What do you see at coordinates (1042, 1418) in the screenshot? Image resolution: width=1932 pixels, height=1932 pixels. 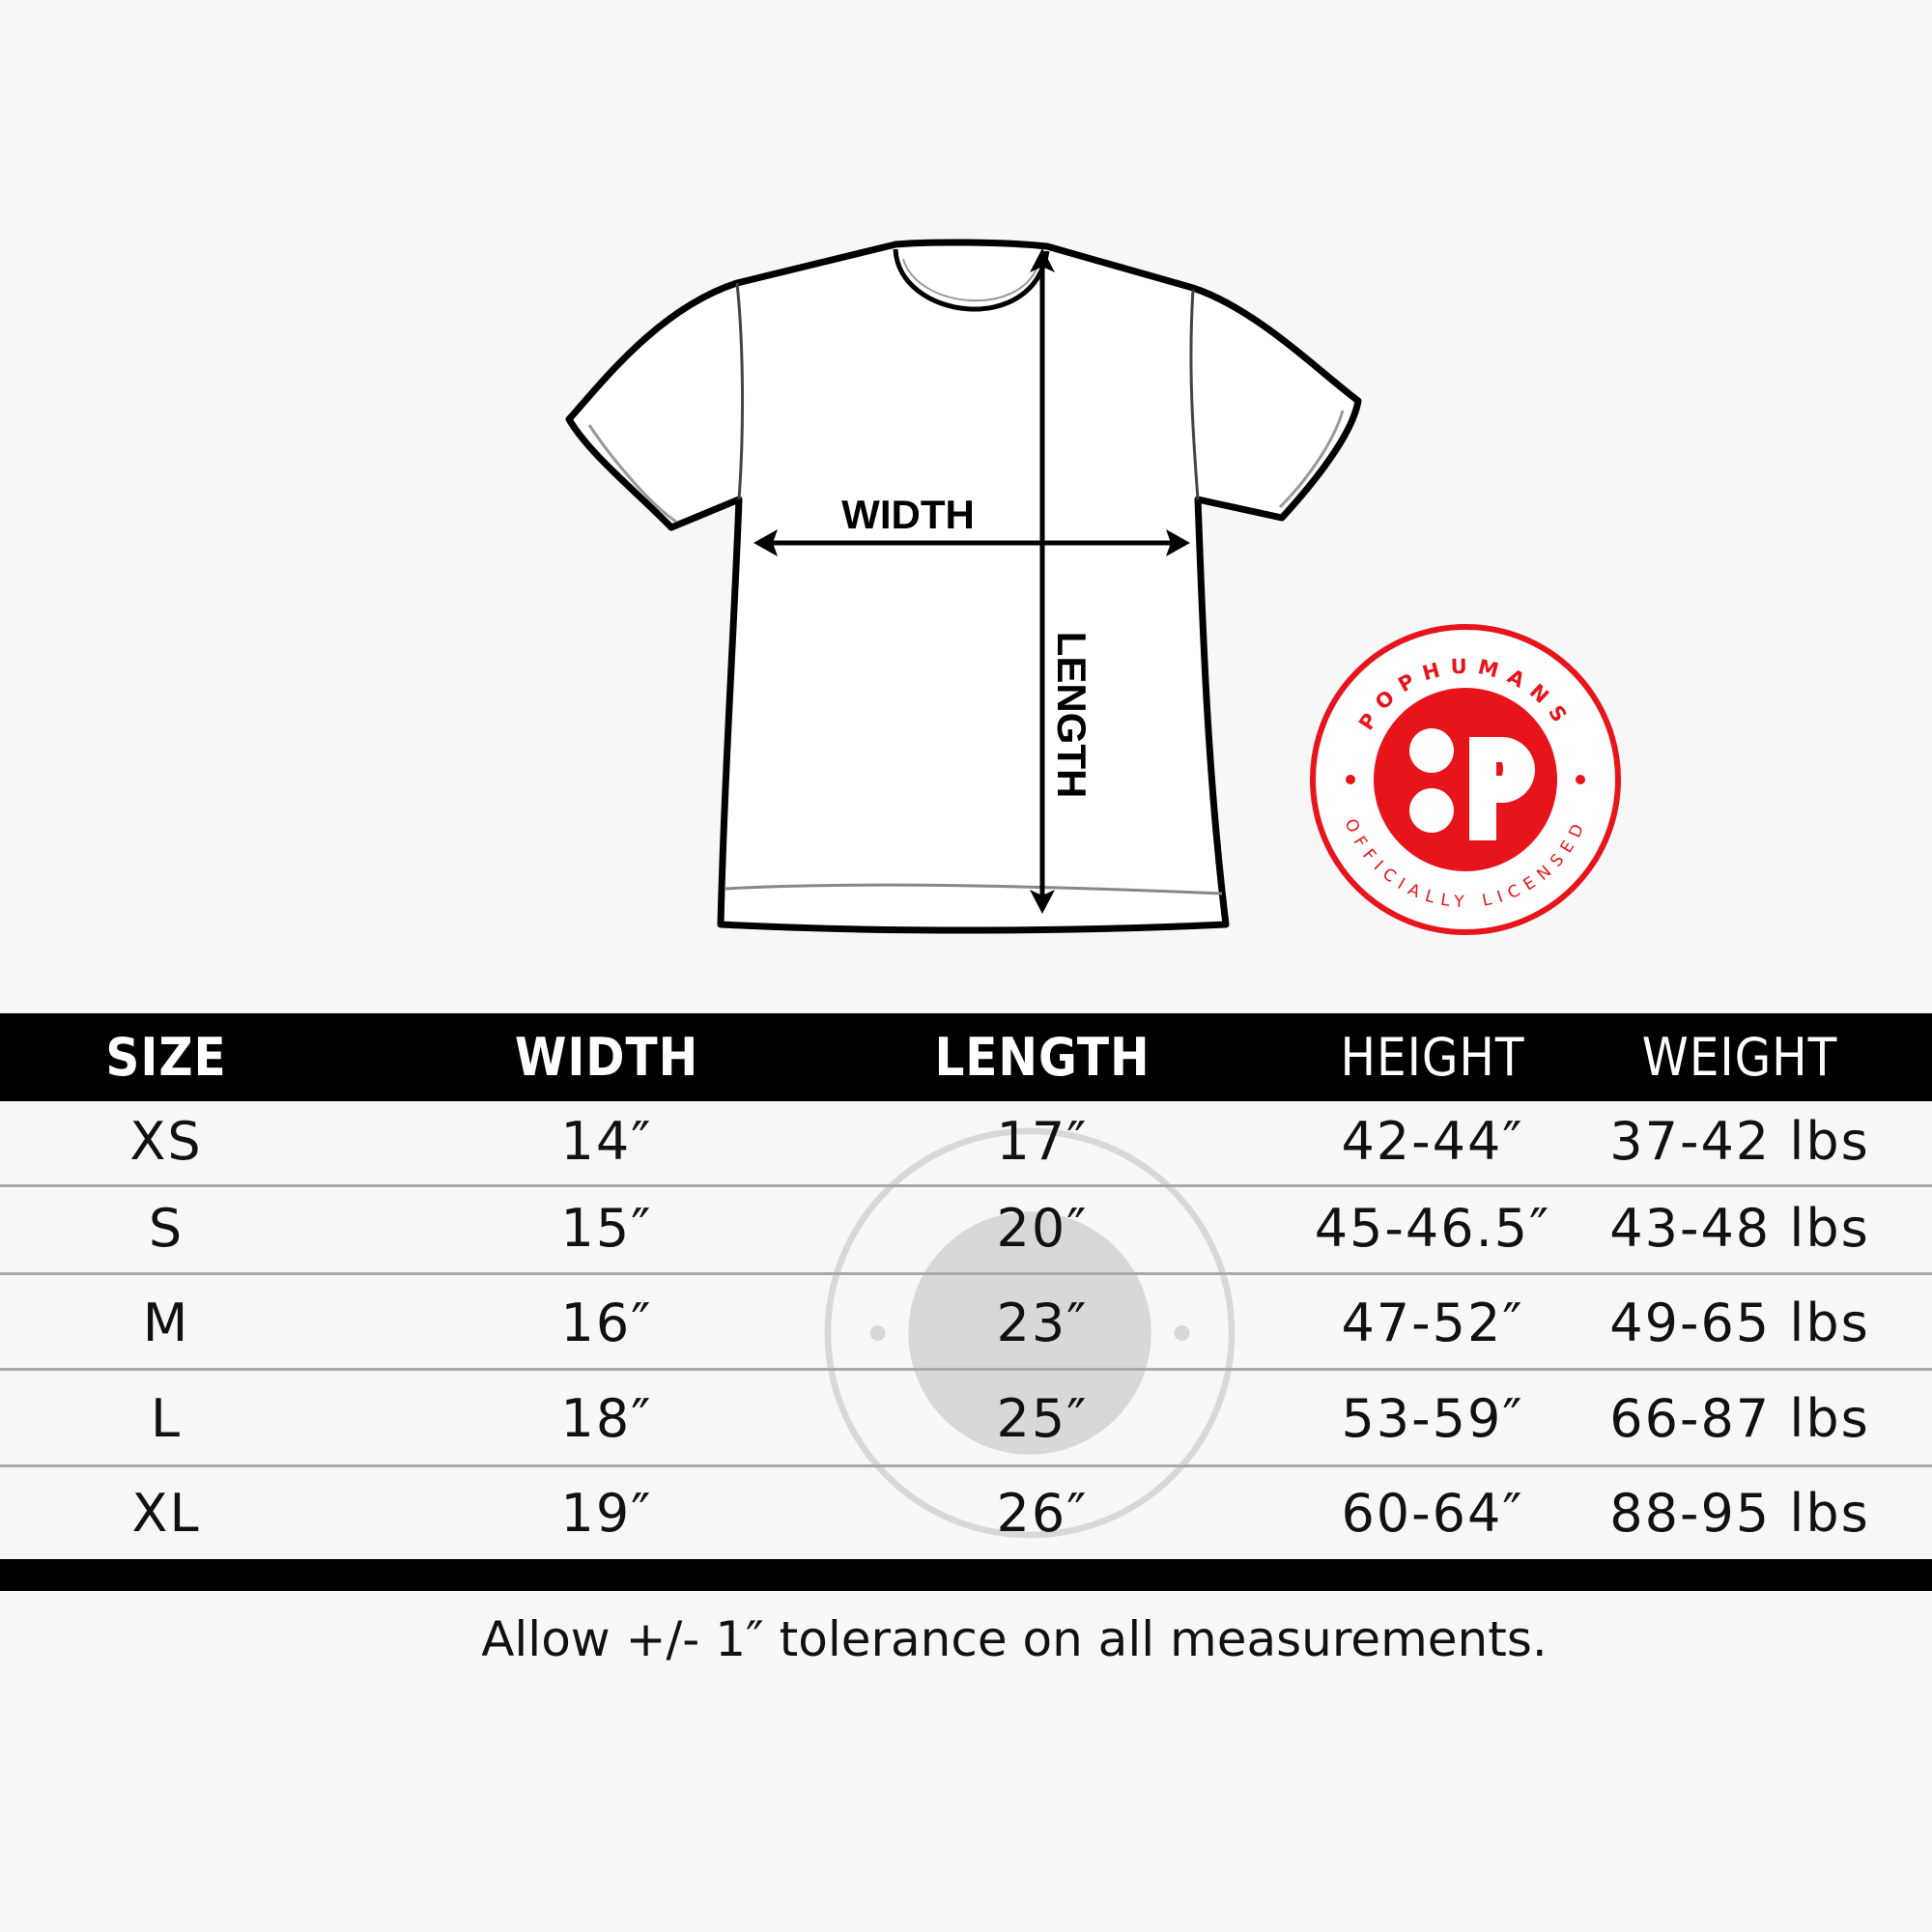 I see `length-cell: 25″` at bounding box center [1042, 1418].